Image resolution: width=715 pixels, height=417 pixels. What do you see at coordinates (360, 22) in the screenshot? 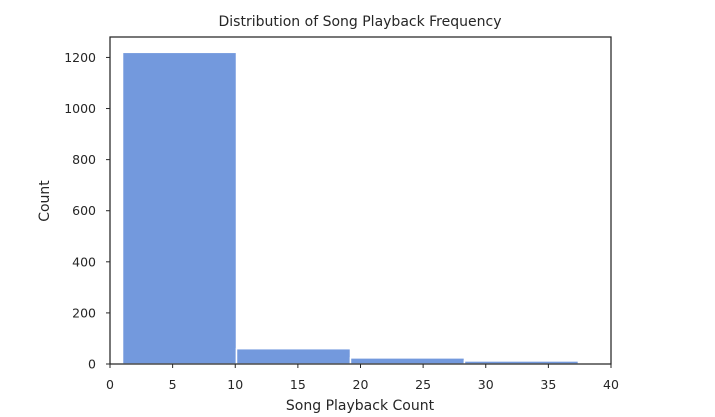
I see `chart-title: Distribution of Song Playback Frequency` at bounding box center [360, 22].